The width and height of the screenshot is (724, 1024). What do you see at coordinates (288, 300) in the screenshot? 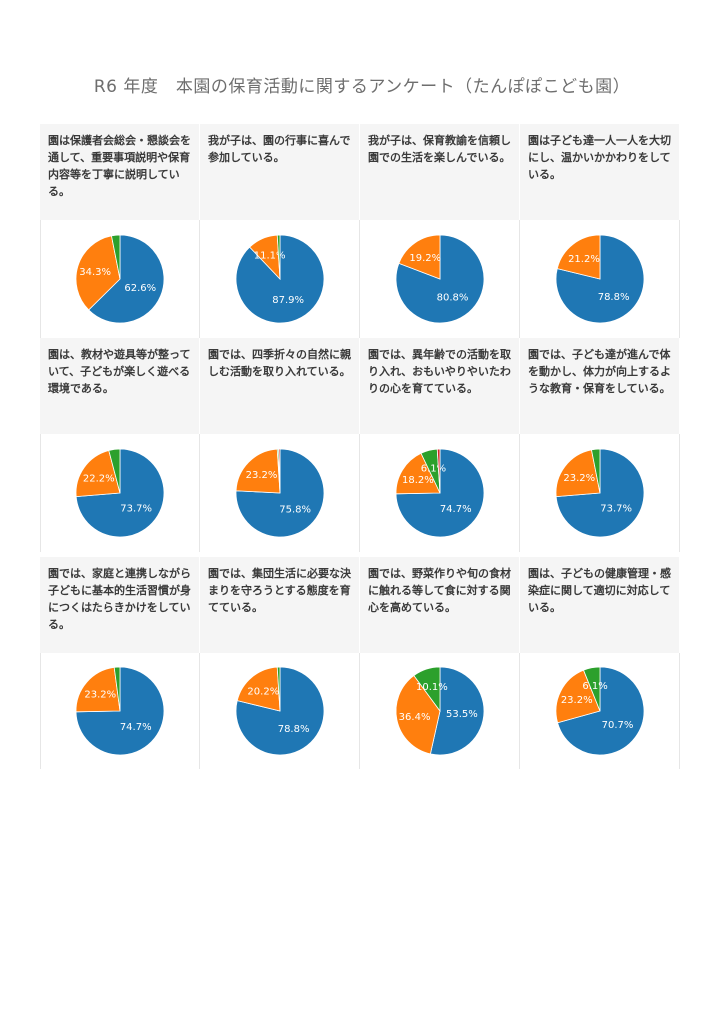
I see `pie-data-label: 87.9%` at bounding box center [288, 300].